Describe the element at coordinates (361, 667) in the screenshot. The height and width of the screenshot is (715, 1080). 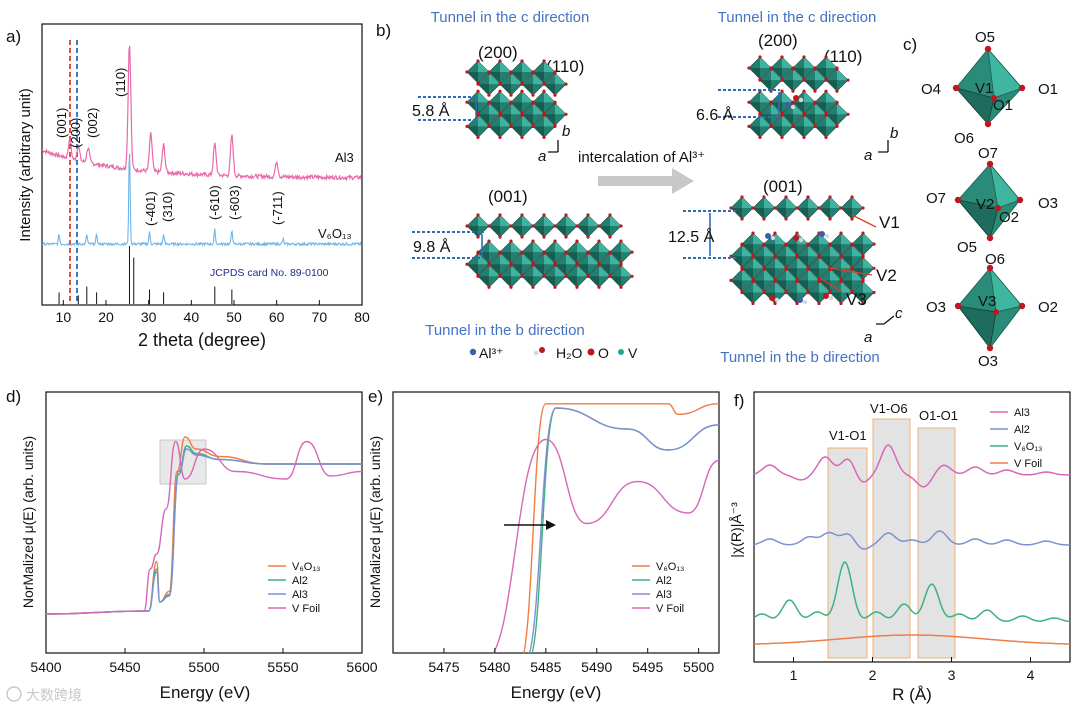
I see `panel-d-tick-label: 5600` at that location.